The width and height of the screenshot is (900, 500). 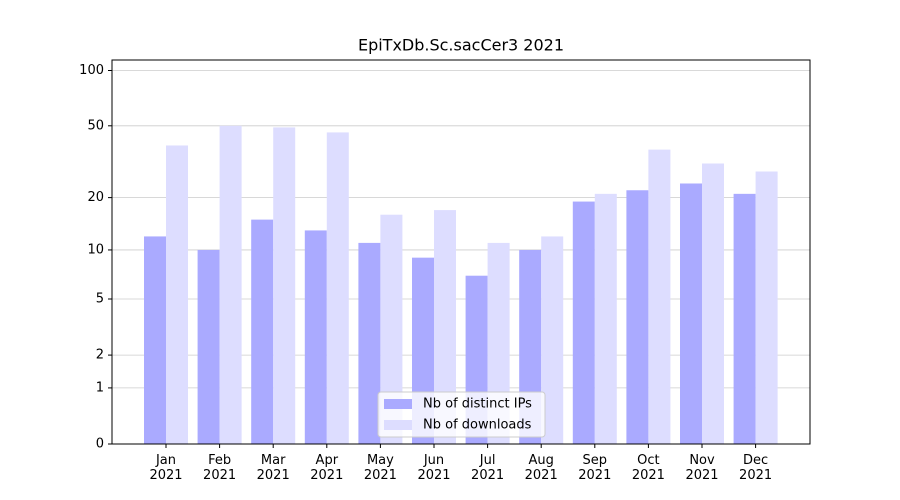 What do you see at coordinates (100, 444) in the screenshot?
I see `y-tick-label: 0` at bounding box center [100, 444].